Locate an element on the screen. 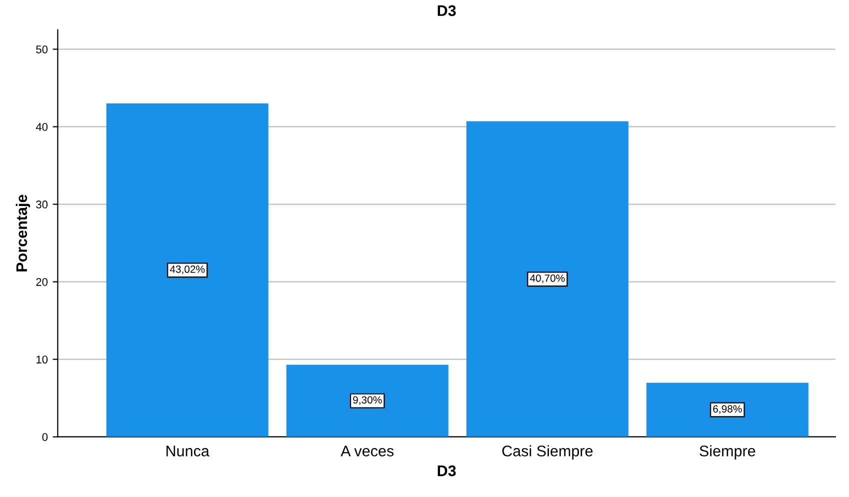  x-axis-title: D3 is located at coordinates (447, 470).